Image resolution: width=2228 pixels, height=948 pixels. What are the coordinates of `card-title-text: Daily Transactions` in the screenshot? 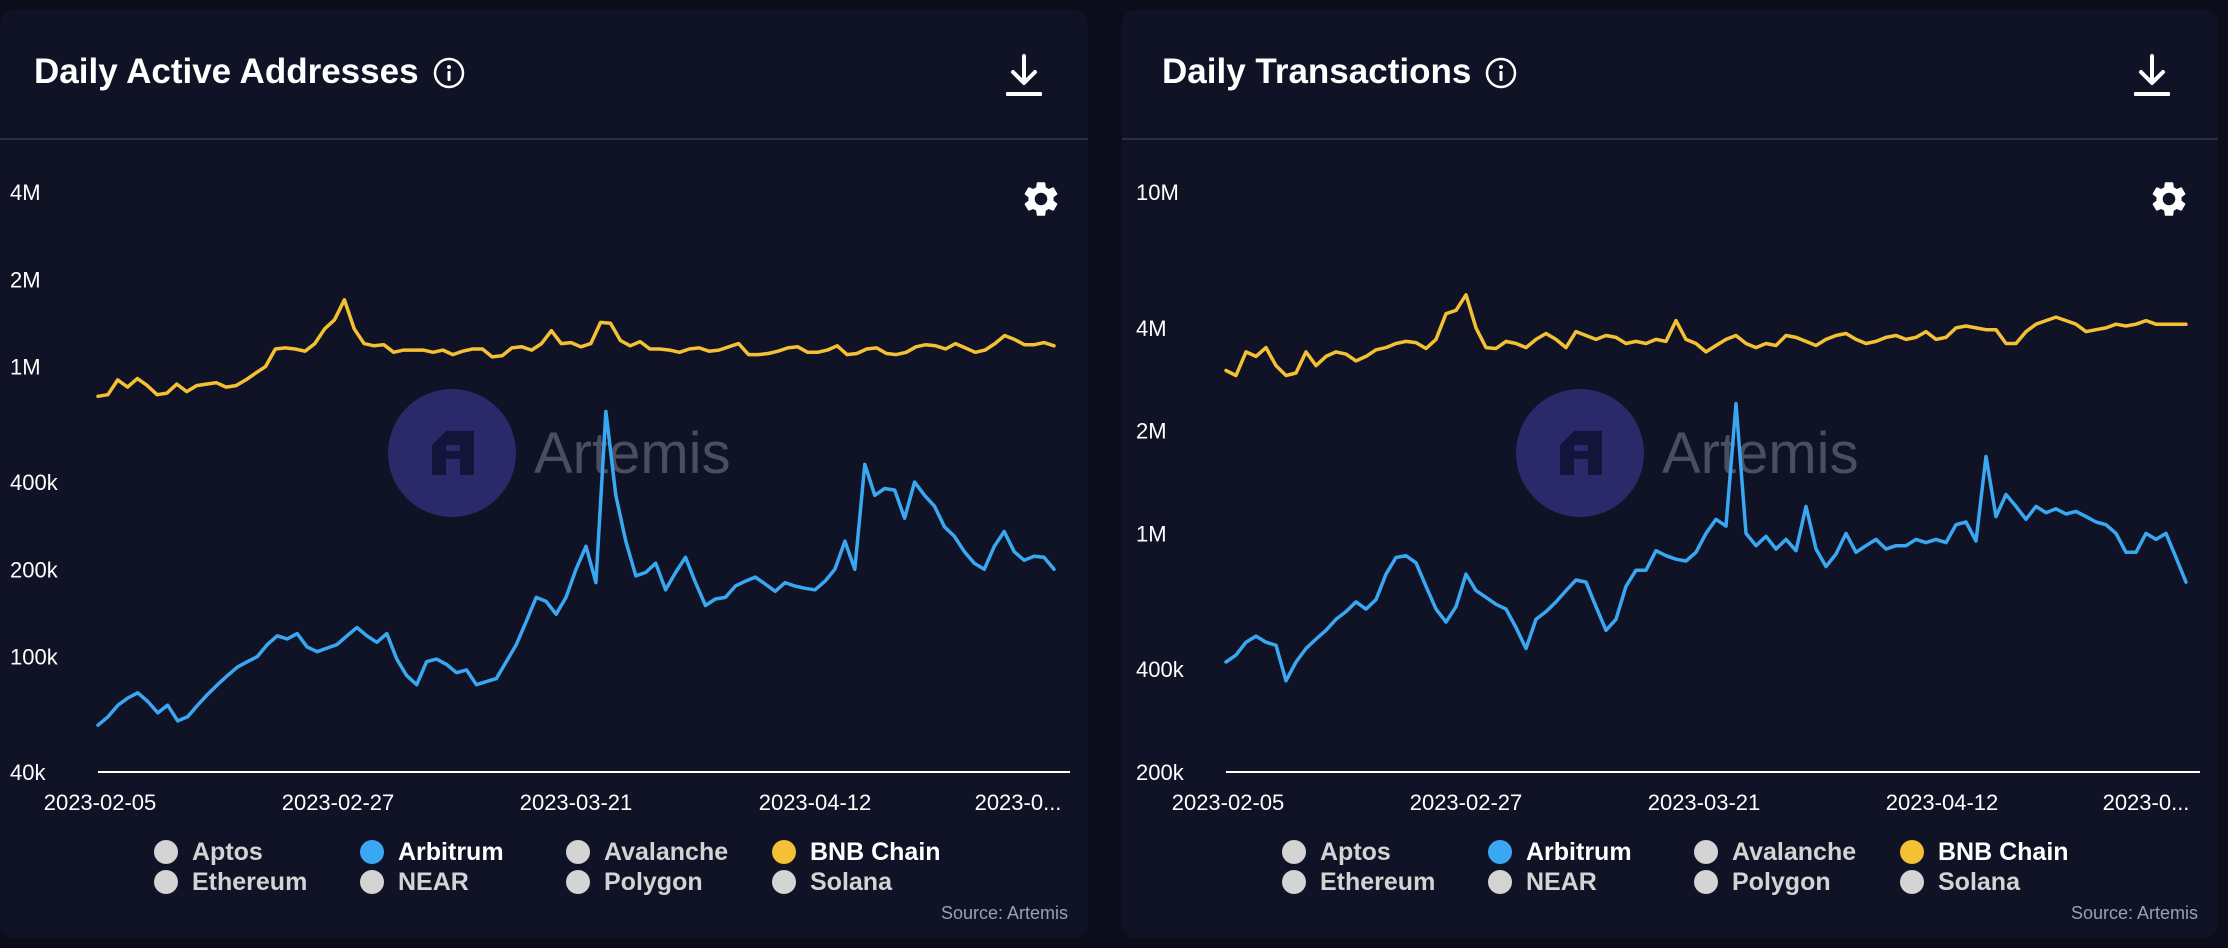 It's located at (1317, 71).